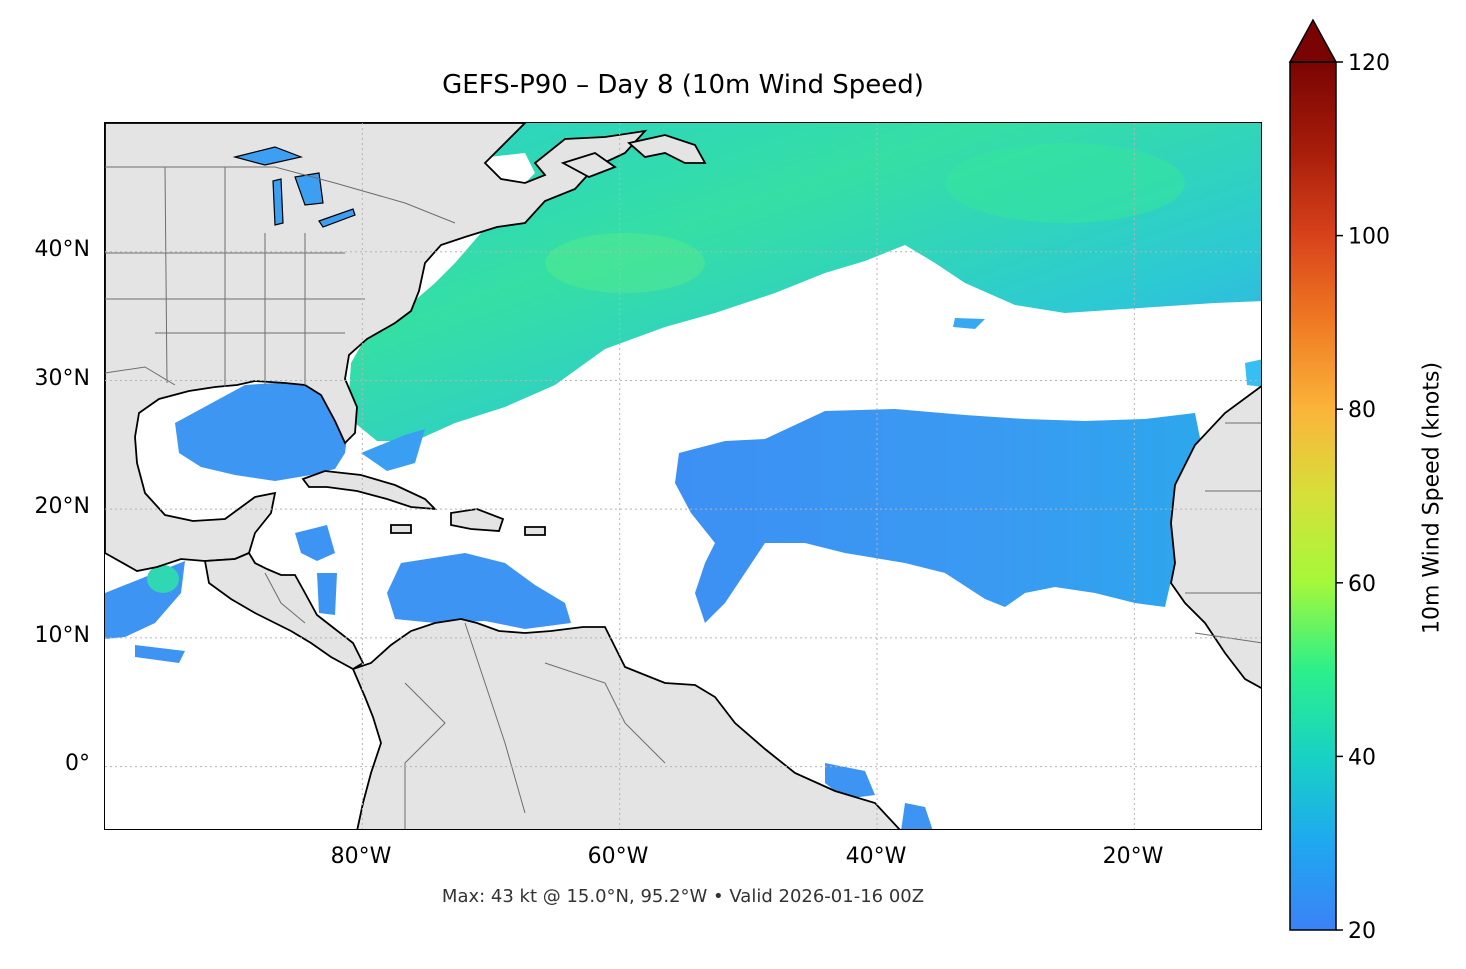  I want to click on lake-huron, so click(309, 189).